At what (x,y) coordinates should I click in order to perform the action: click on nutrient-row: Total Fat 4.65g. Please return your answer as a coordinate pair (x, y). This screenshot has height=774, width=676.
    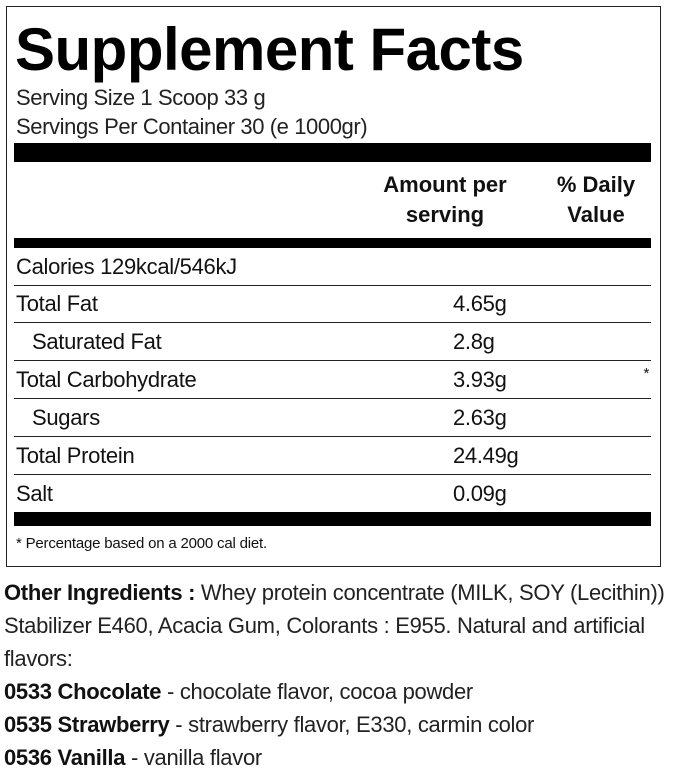
    Looking at the image, I should click on (332, 304).